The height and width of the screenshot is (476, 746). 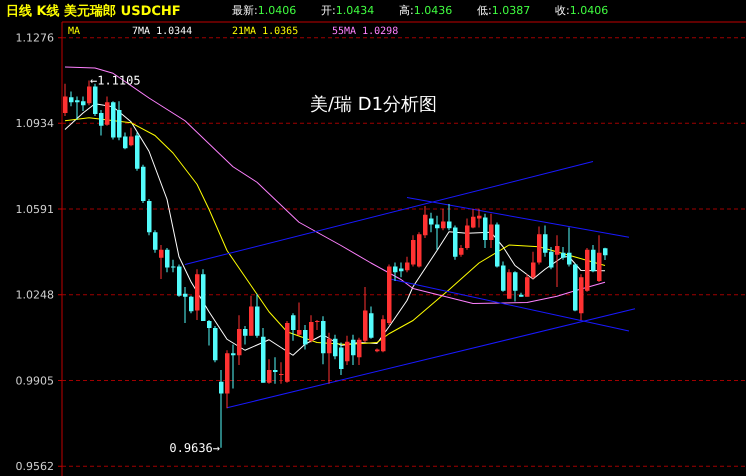 What do you see at coordinates (194, 447) in the screenshot?
I see `annotation: 0.9636→` at bounding box center [194, 447].